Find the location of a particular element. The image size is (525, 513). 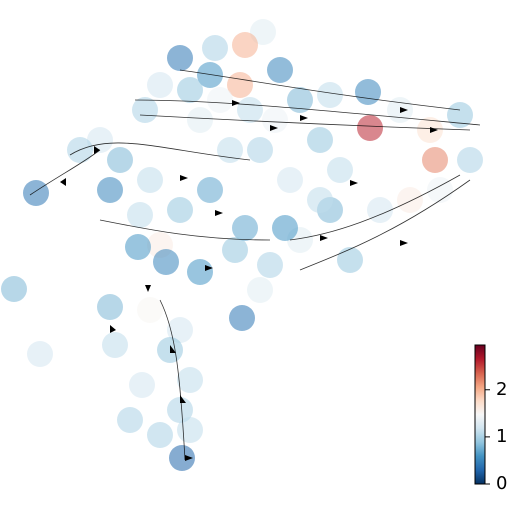

colorbar-tick-label: 1 is located at coordinates (501, 436).